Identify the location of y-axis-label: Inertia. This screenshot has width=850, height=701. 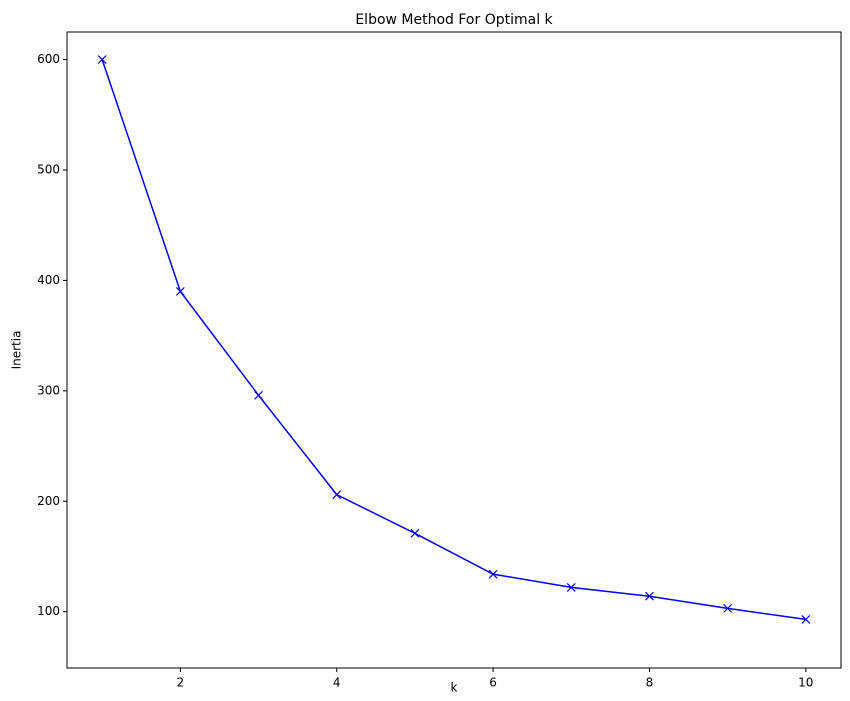
(17, 350).